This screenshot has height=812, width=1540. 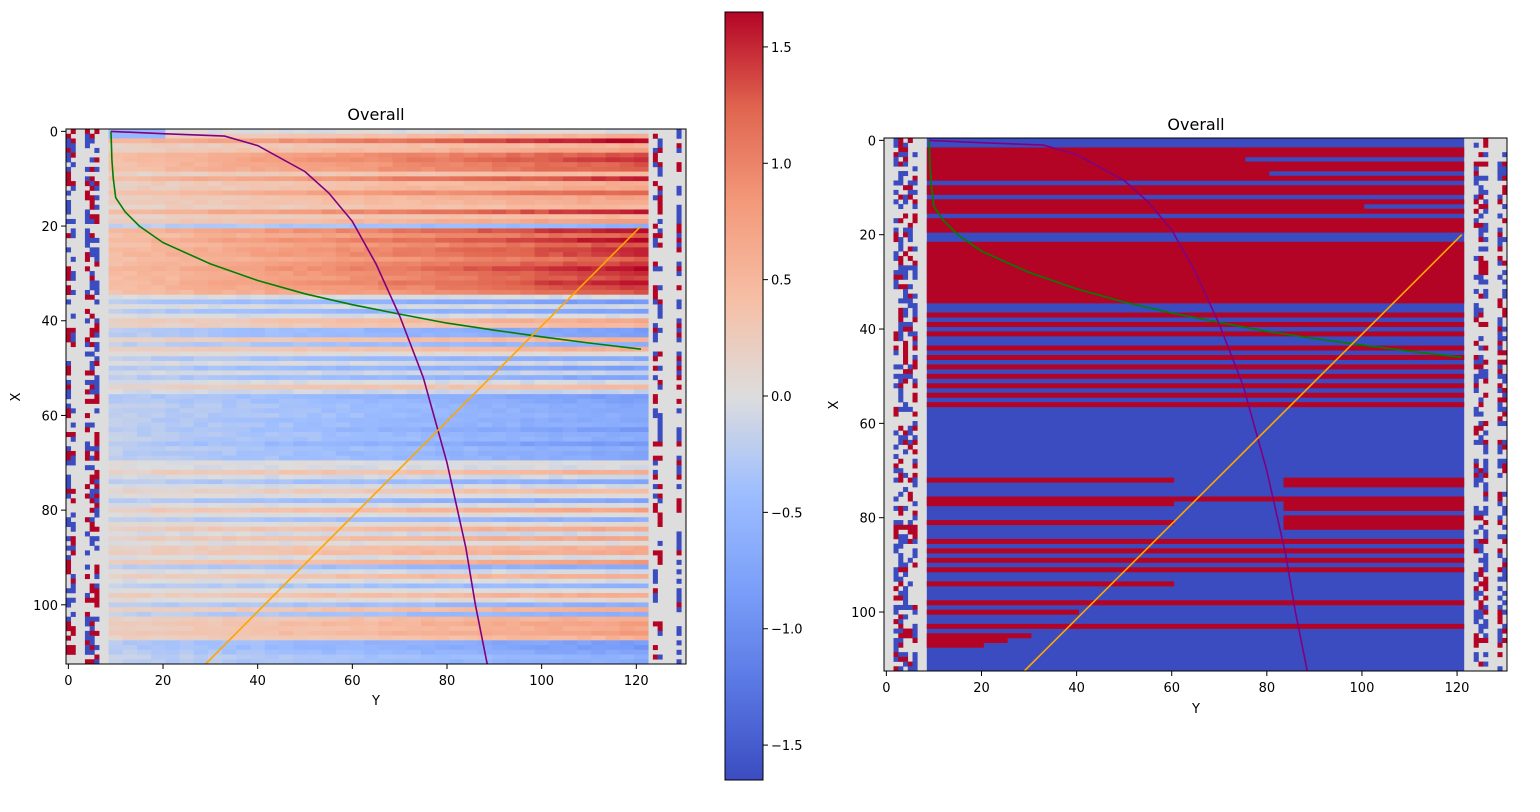 I want to click on red-cell-run, so click(x=1195, y=301).